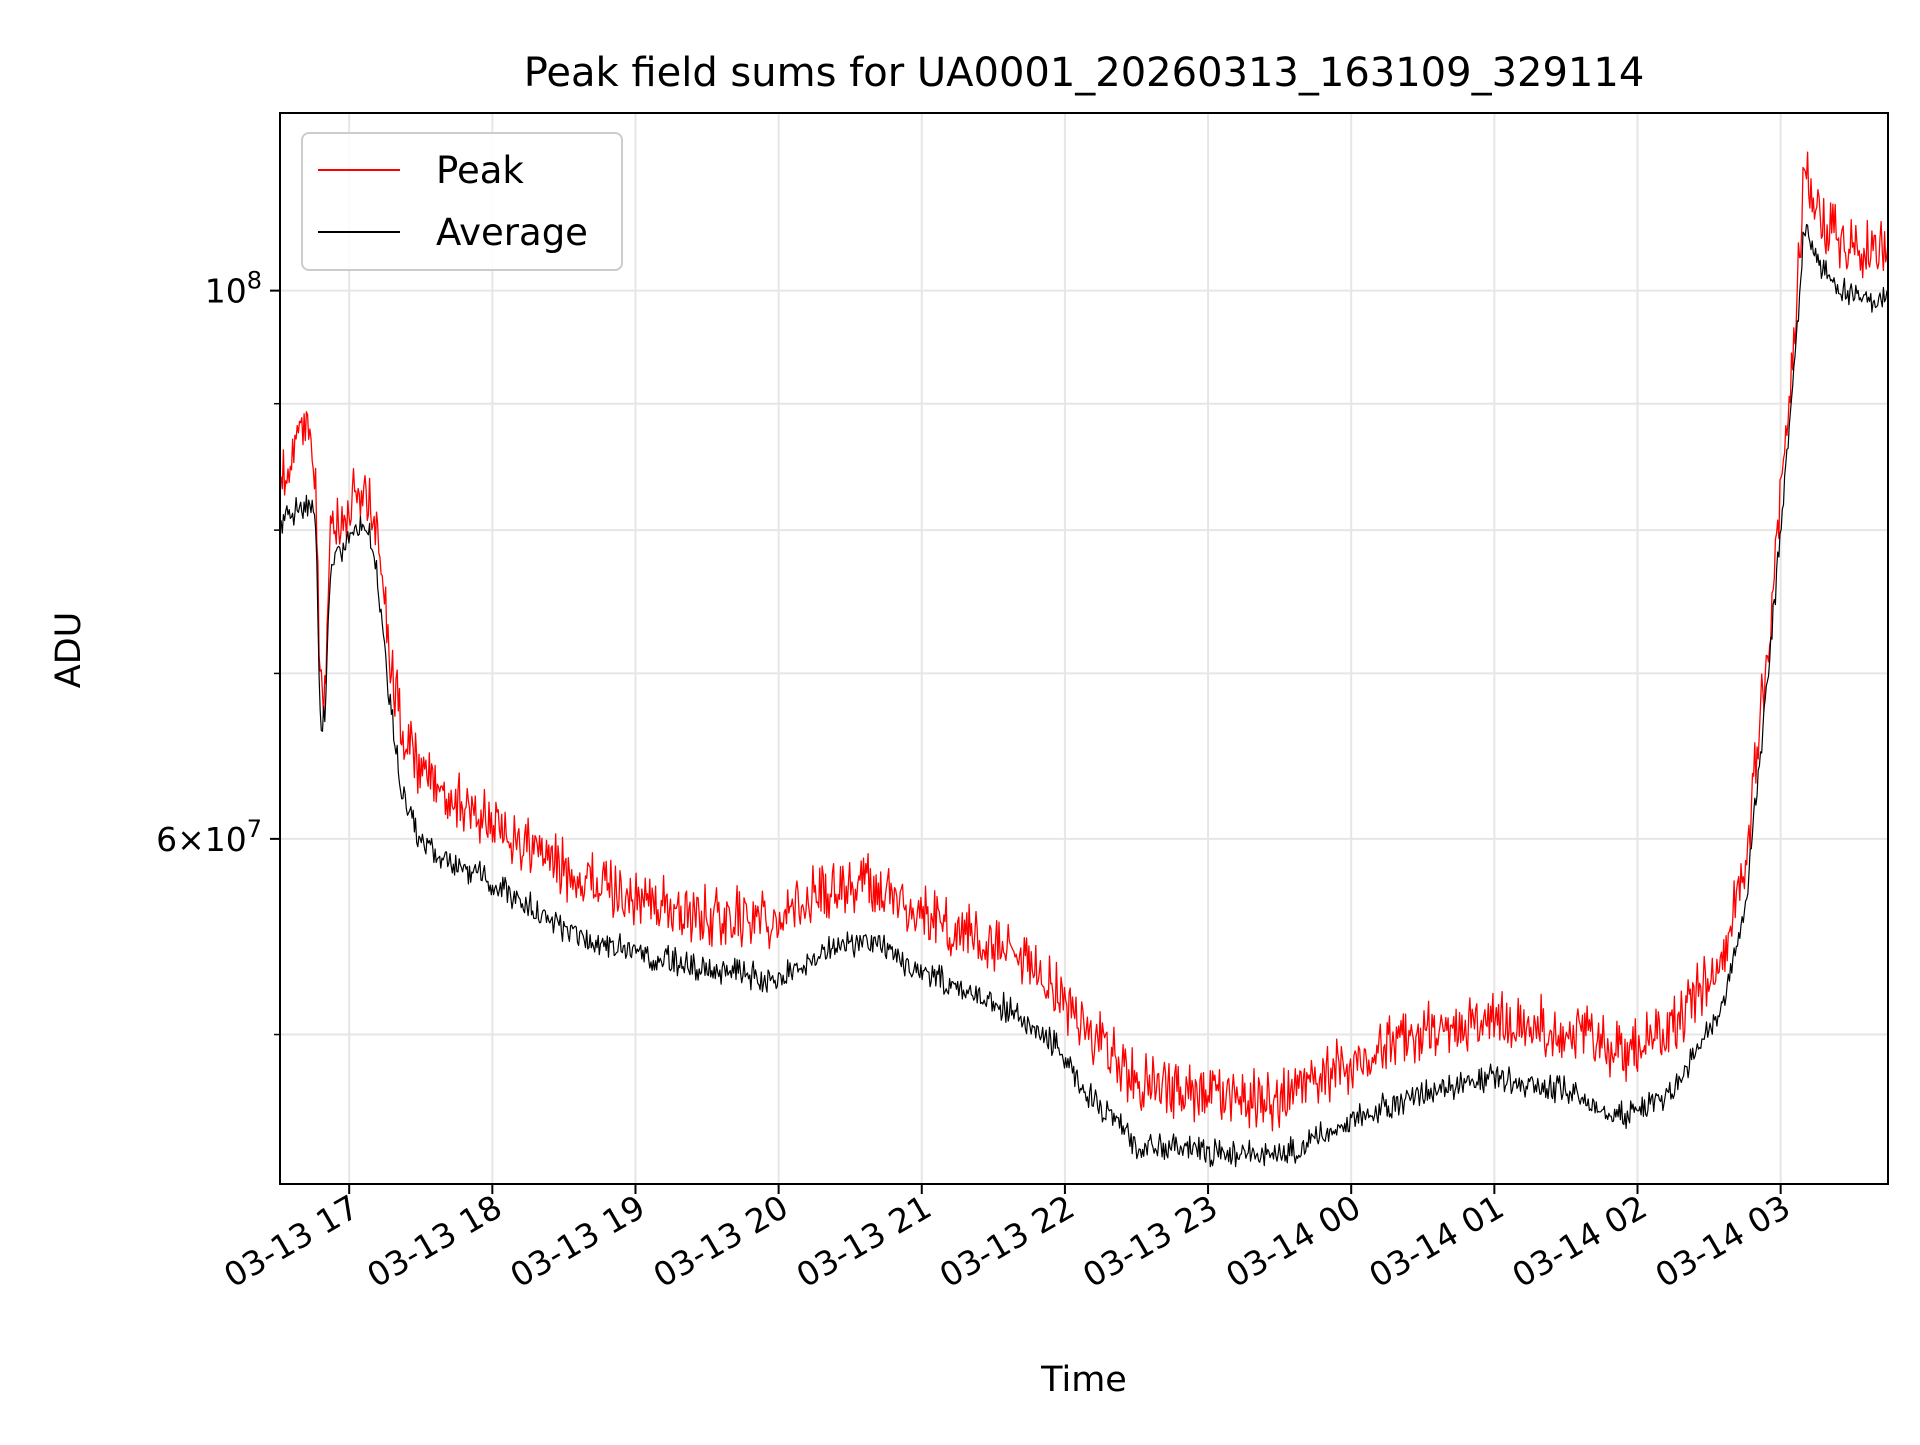  I want to click on legend: Peak Average, so click(462, 201).